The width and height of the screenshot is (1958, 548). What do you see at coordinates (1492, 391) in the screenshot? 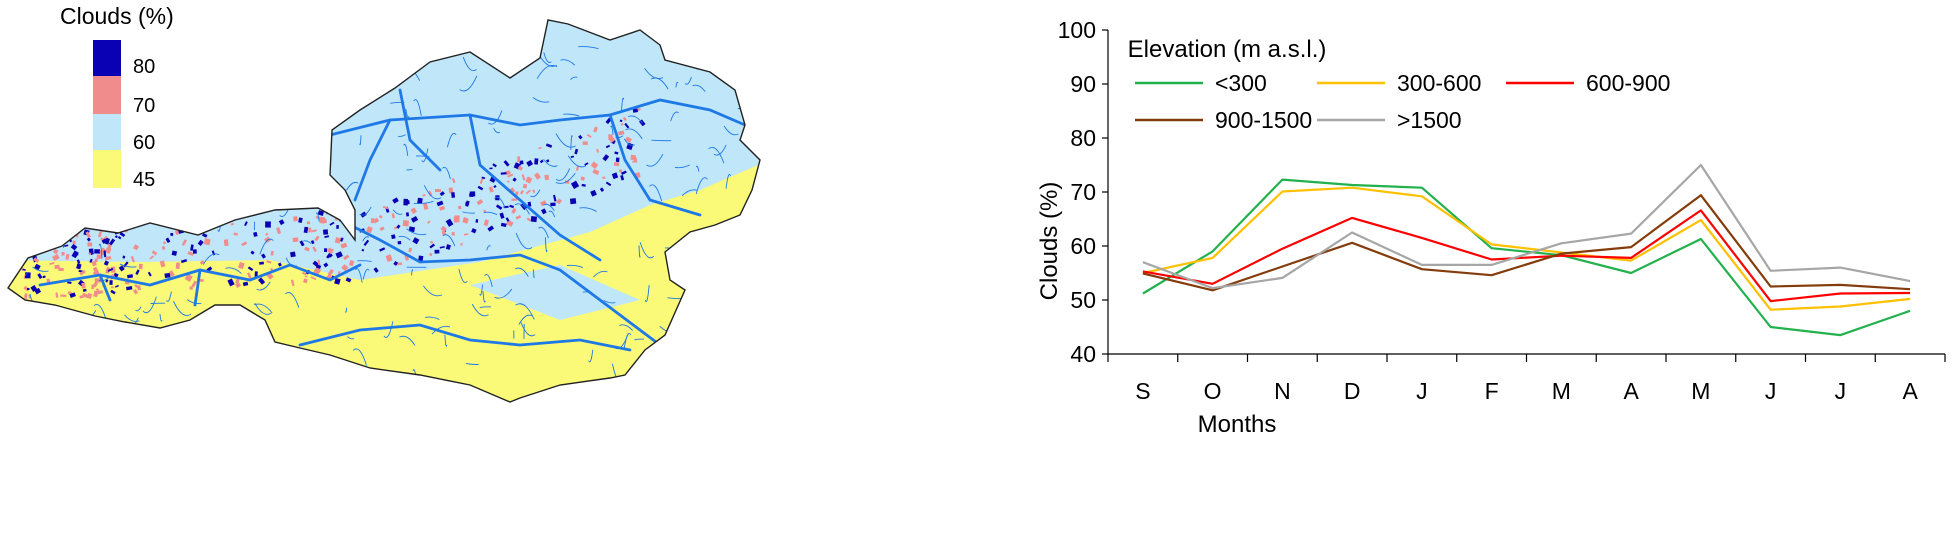
I see `x-tick-label: F` at bounding box center [1492, 391].